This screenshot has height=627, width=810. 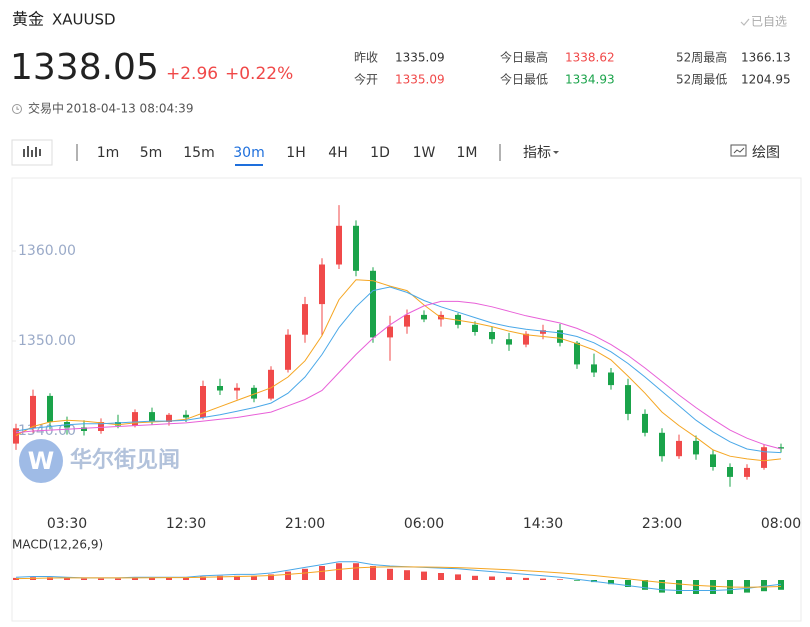 What do you see at coordinates (32, 152) in the screenshot?
I see `chart-type-button` at bounding box center [32, 152].